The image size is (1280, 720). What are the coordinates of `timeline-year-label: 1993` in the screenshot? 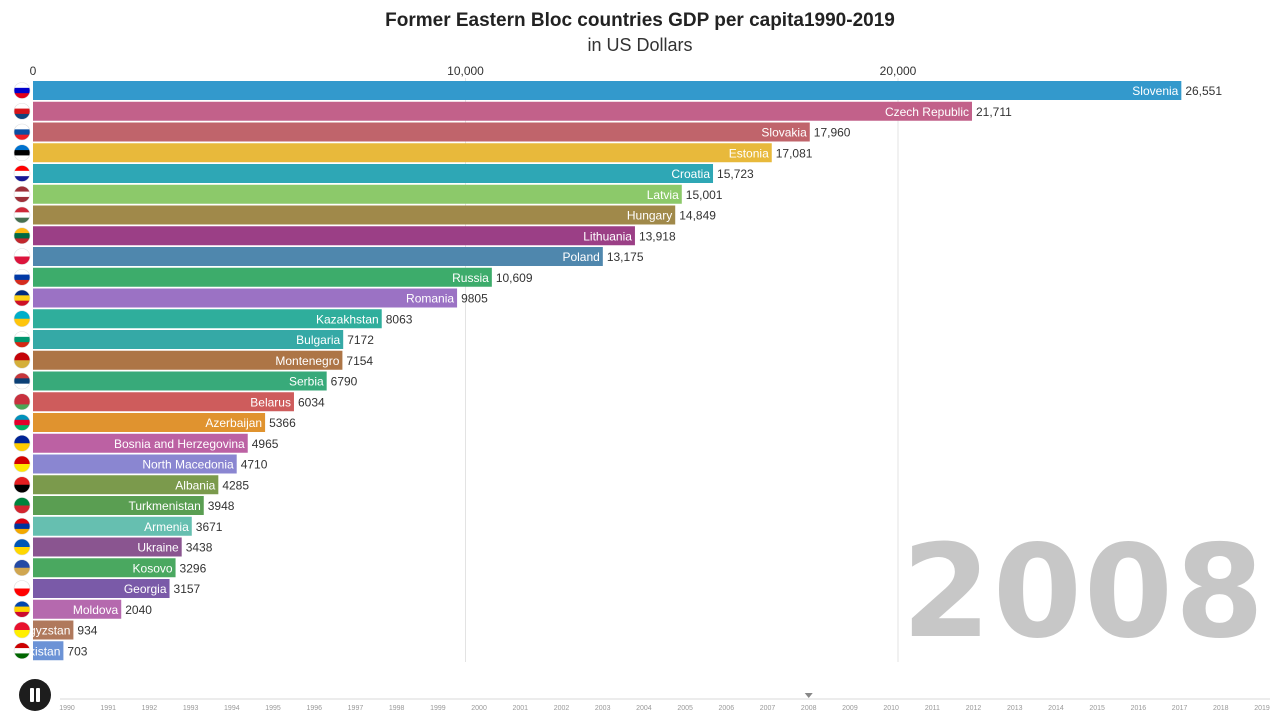 It's located at (191, 708).